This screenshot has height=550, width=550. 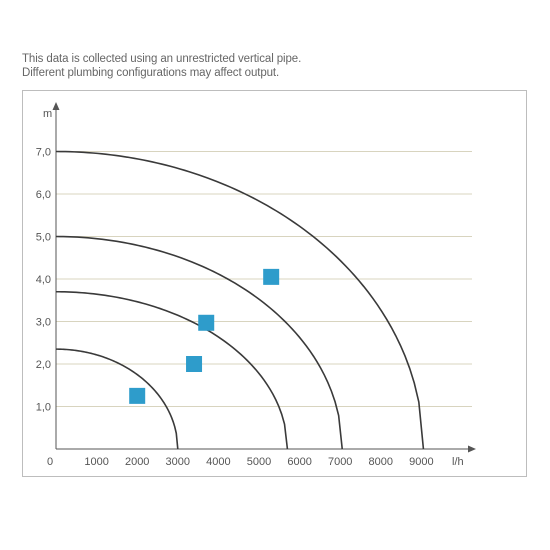 I want to click on x-tick-label-9000: 9000, so click(x=421, y=462).